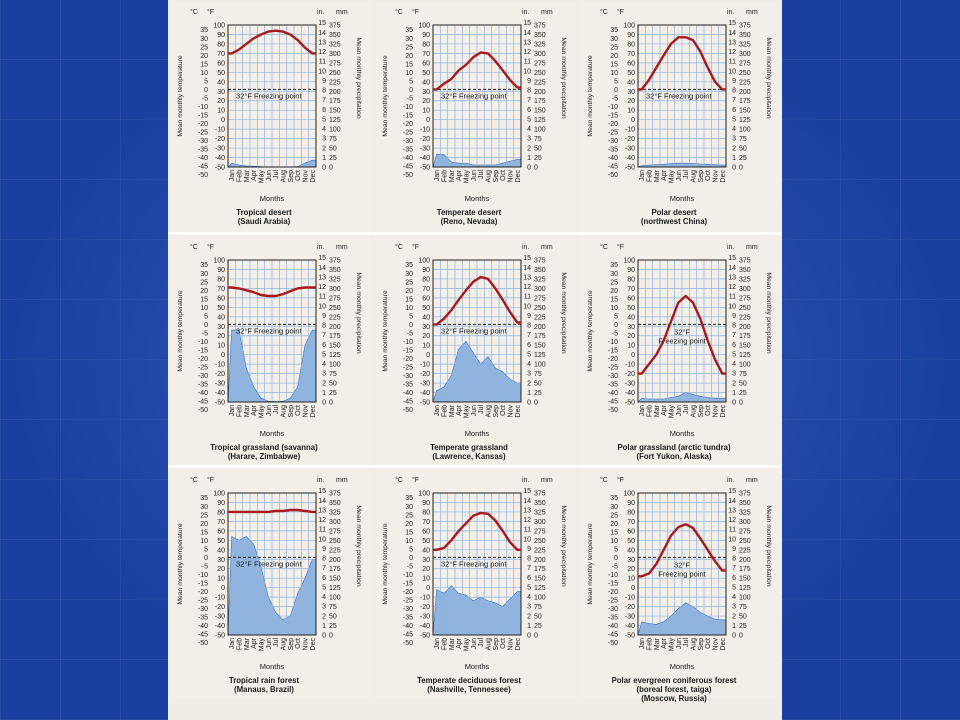  I want to click on tick-fahrenheit: 60, so click(221, 63).